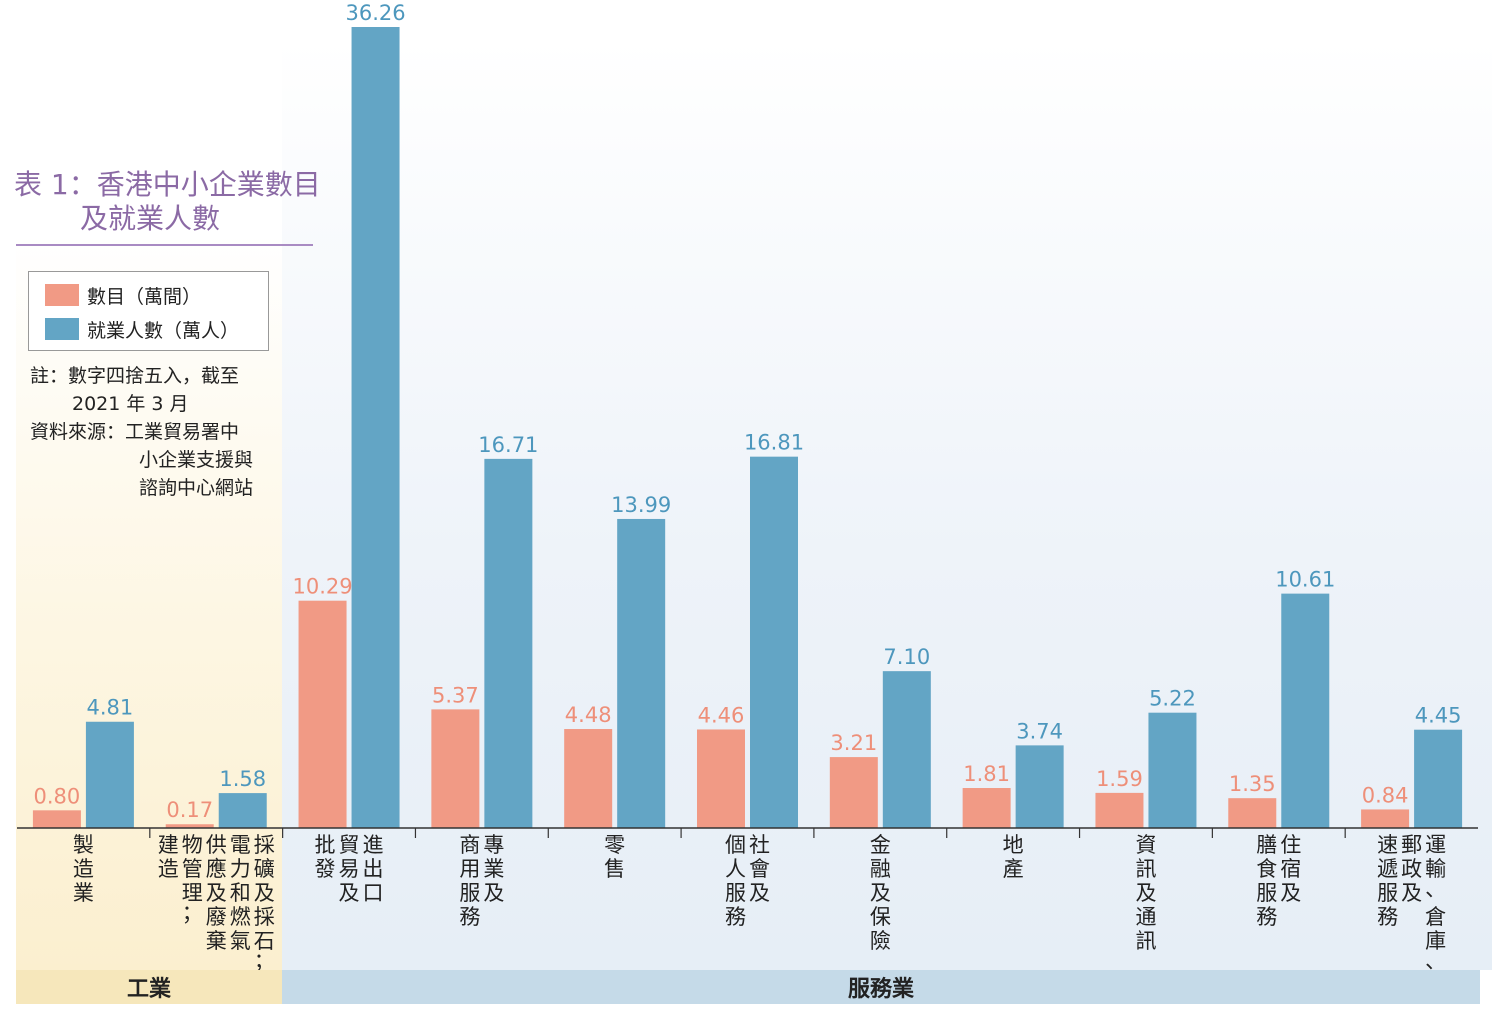 The height and width of the screenshot is (1012, 1494). I want to click on value-label-employment-7: 3.74, so click(1039, 731).